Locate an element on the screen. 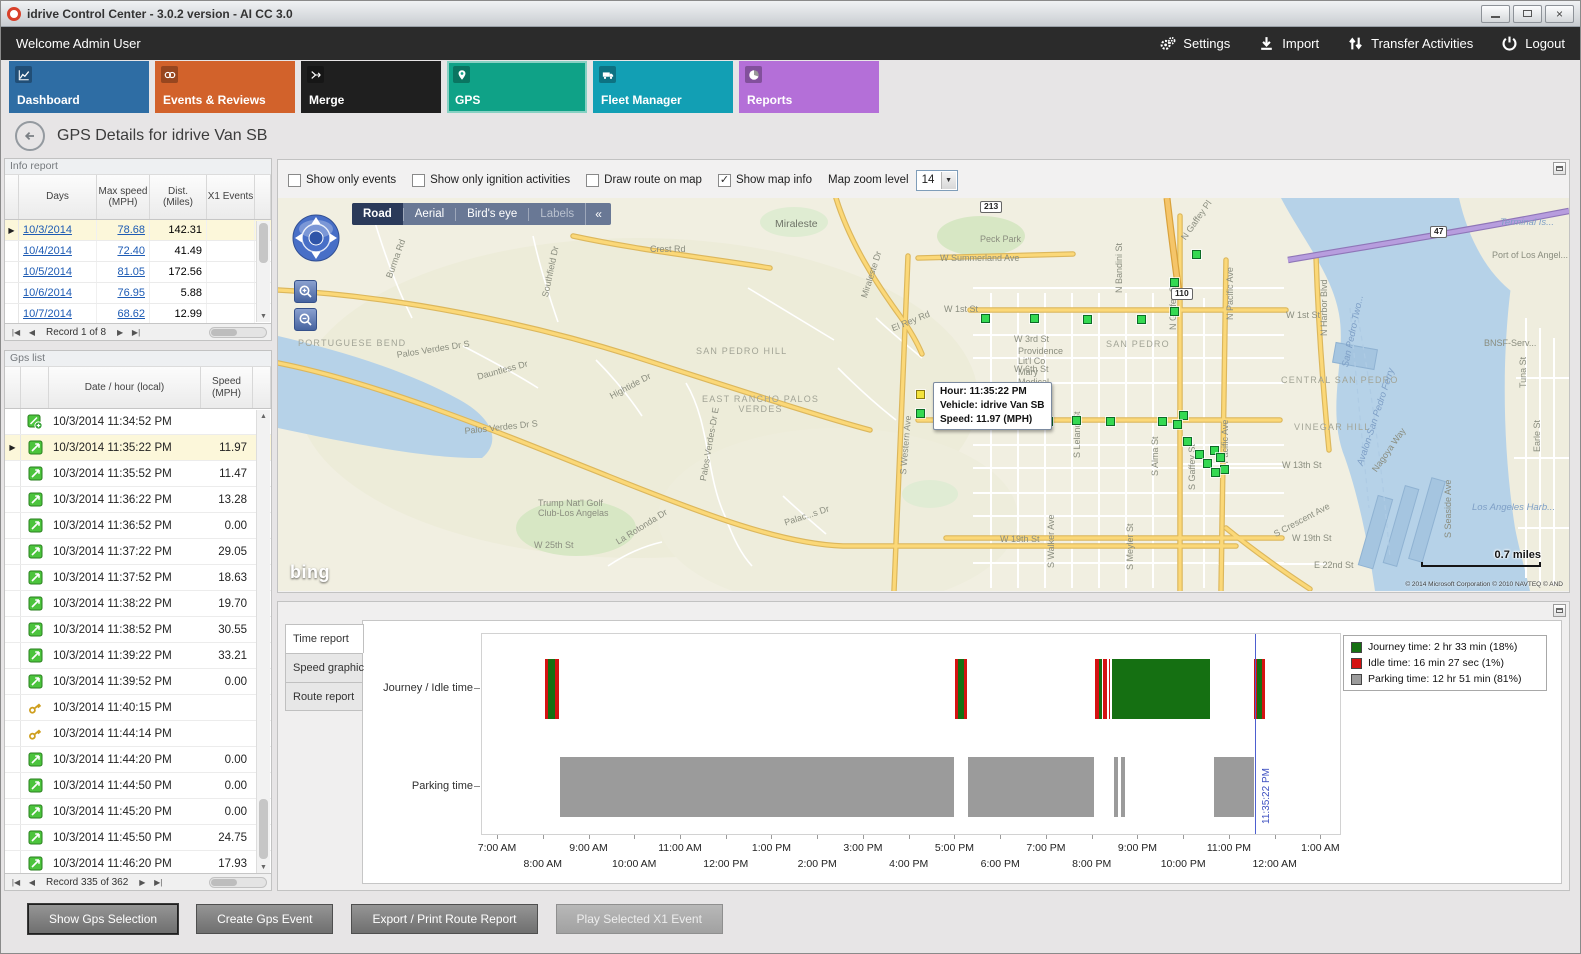 The width and height of the screenshot is (1581, 954). checkbox-show-only-events: Show only events is located at coordinates (342, 180).